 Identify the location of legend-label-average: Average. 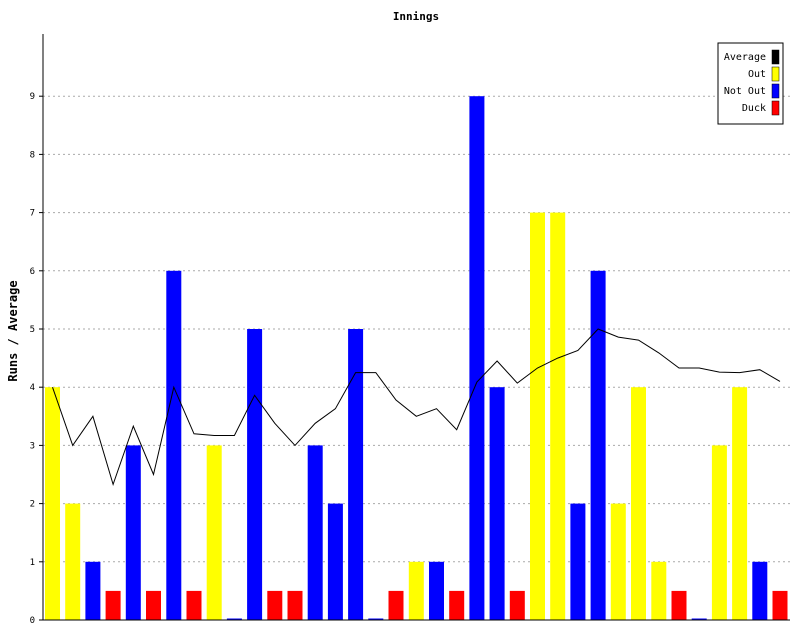
(745, 57).